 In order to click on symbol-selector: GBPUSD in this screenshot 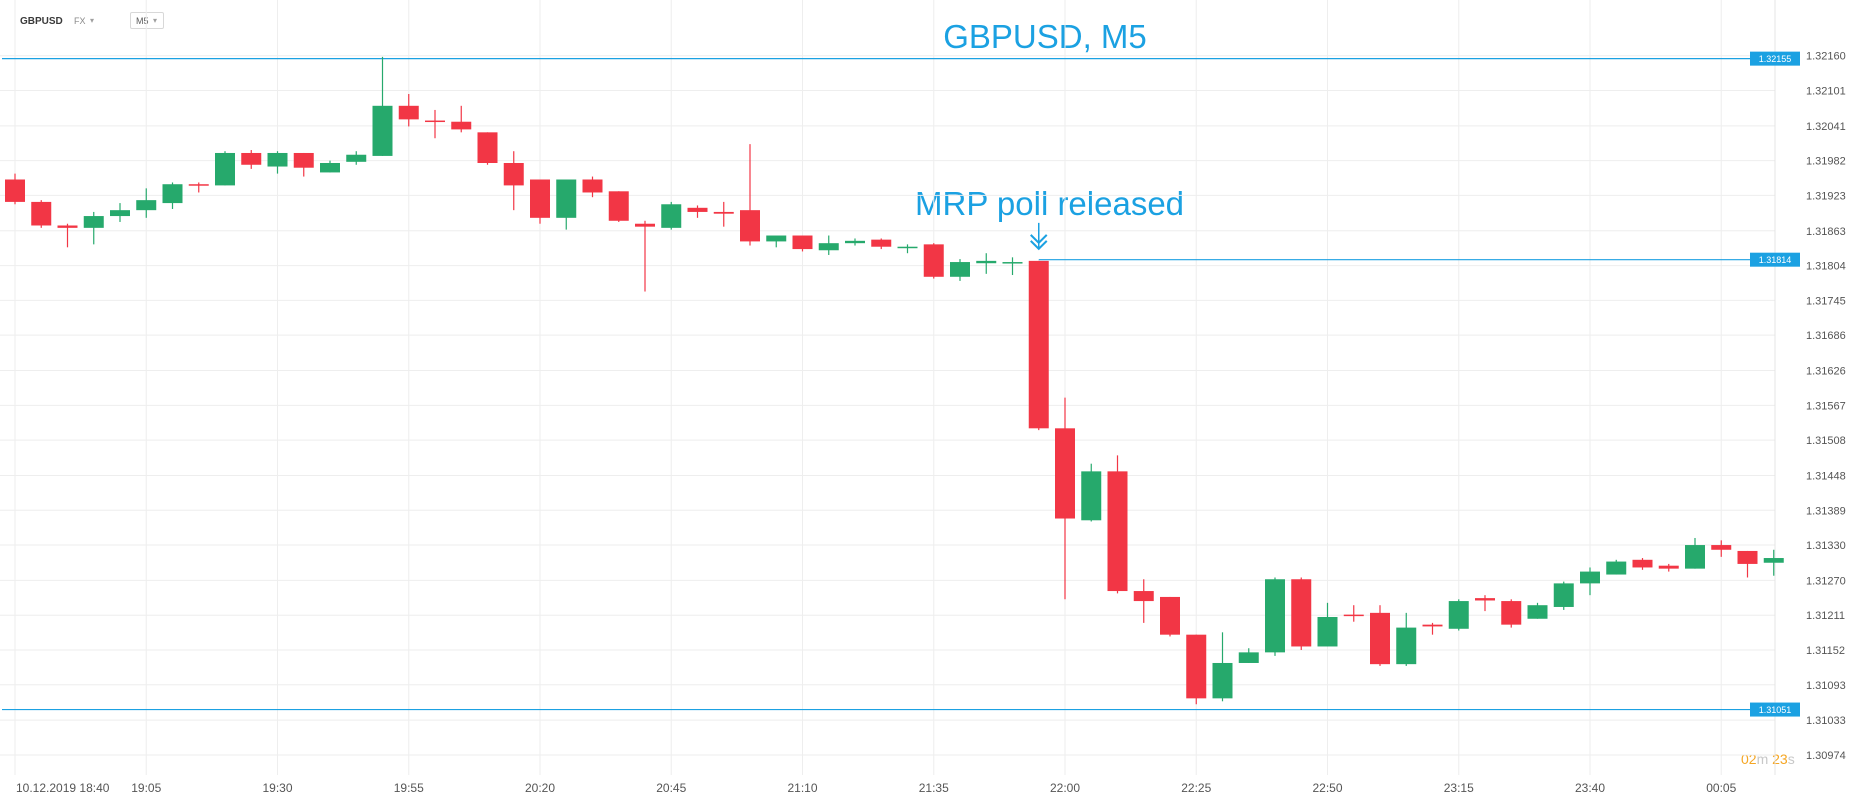, I will do `click(41, 21)`.